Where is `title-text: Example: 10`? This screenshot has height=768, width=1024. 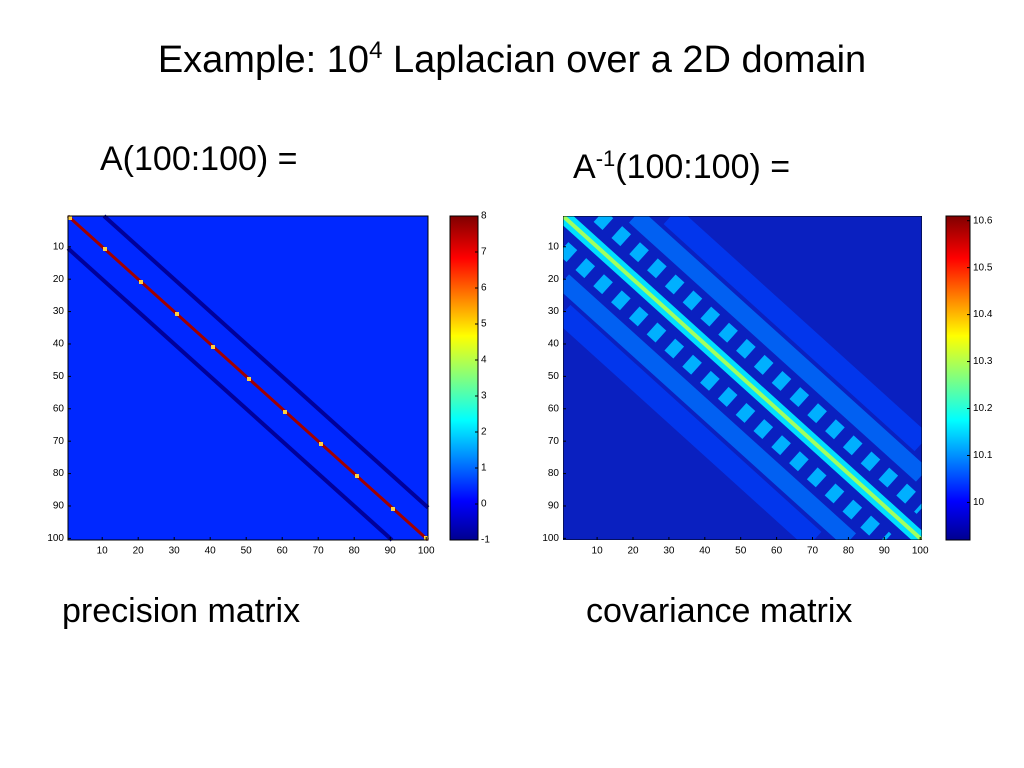
title-text: Example: 10 is located at coordinates (263, 60).